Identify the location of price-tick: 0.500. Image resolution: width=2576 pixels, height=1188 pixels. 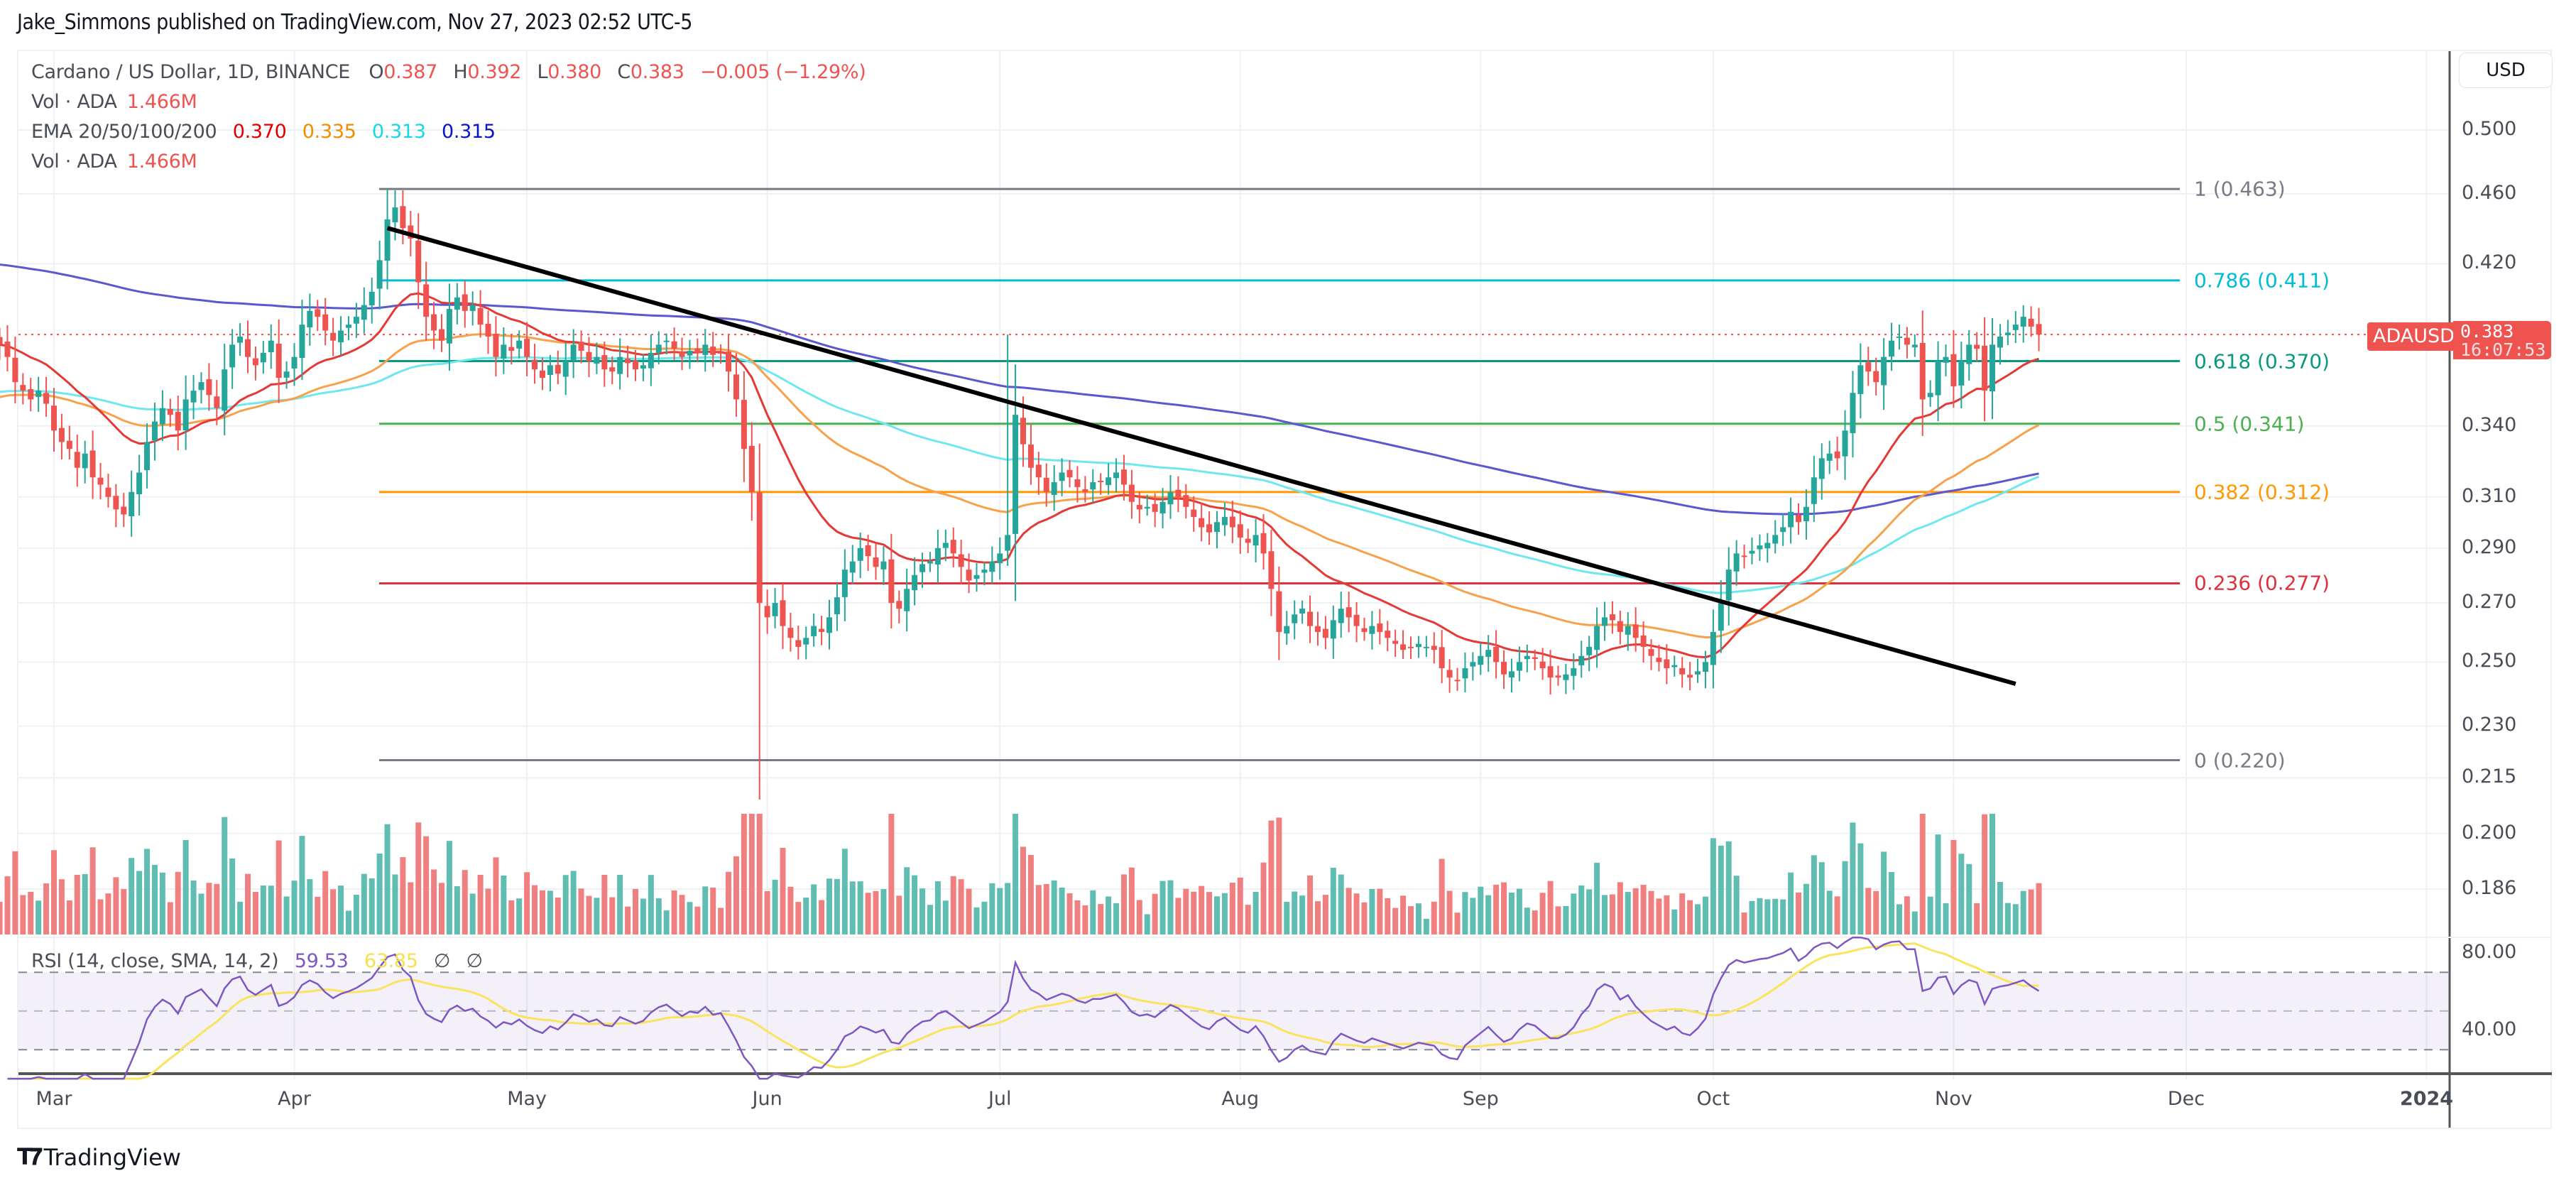
(2489, 129).